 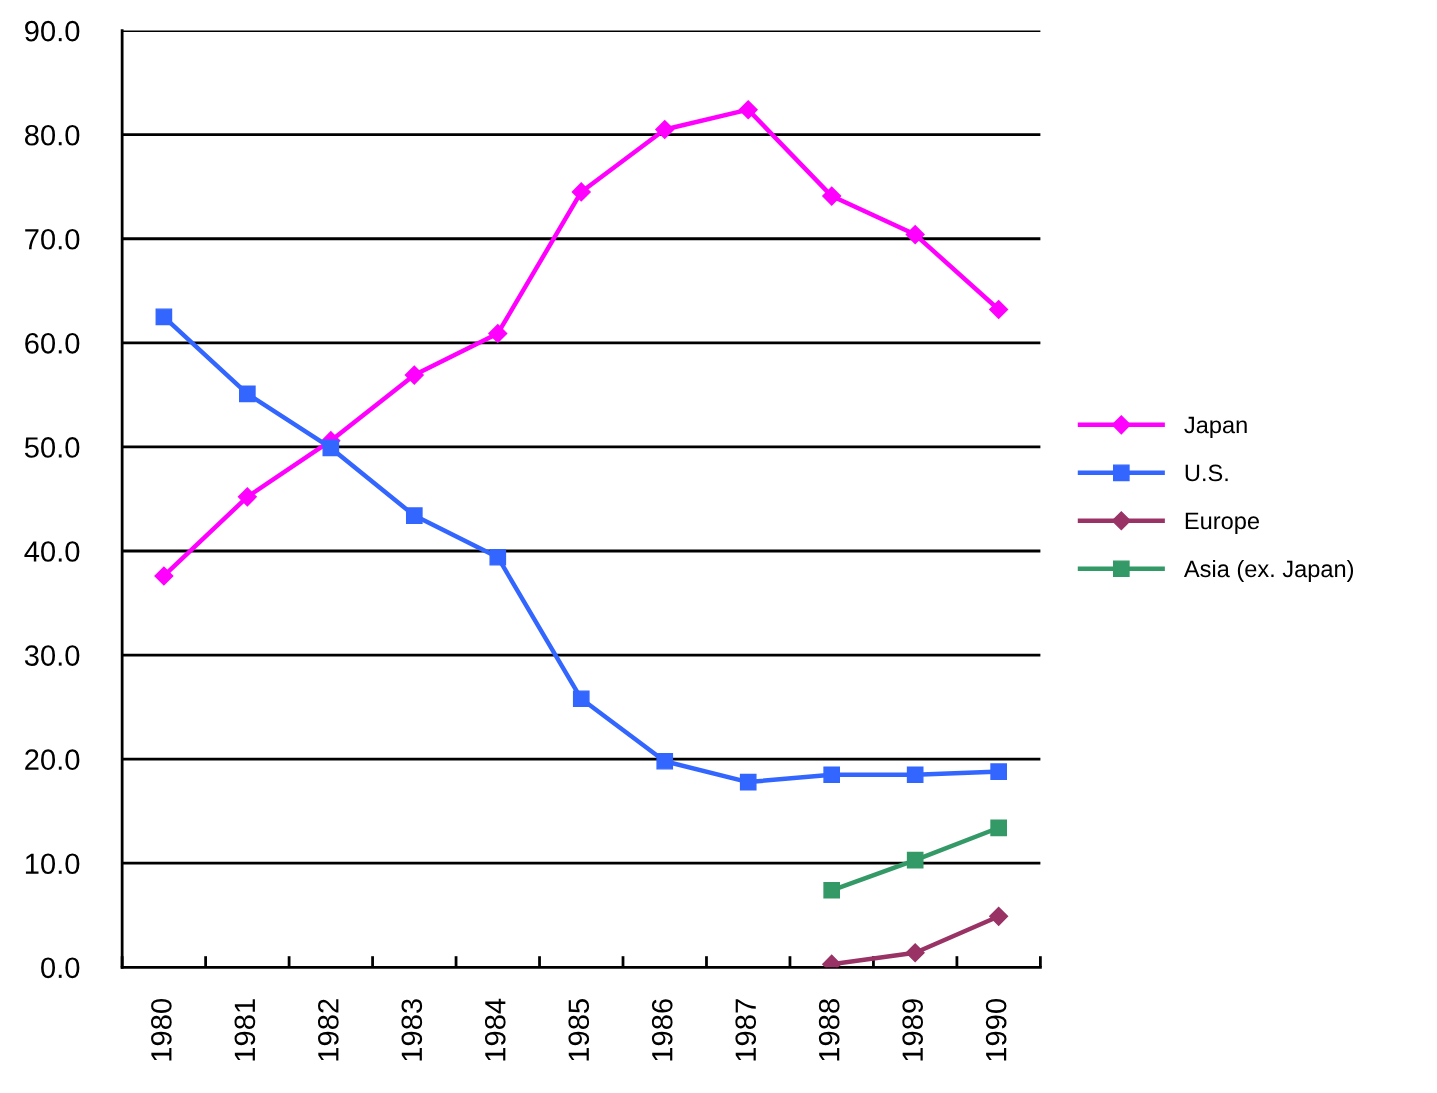 I want to click on x-tick-label: 1985, so click(x=579, y=1030).